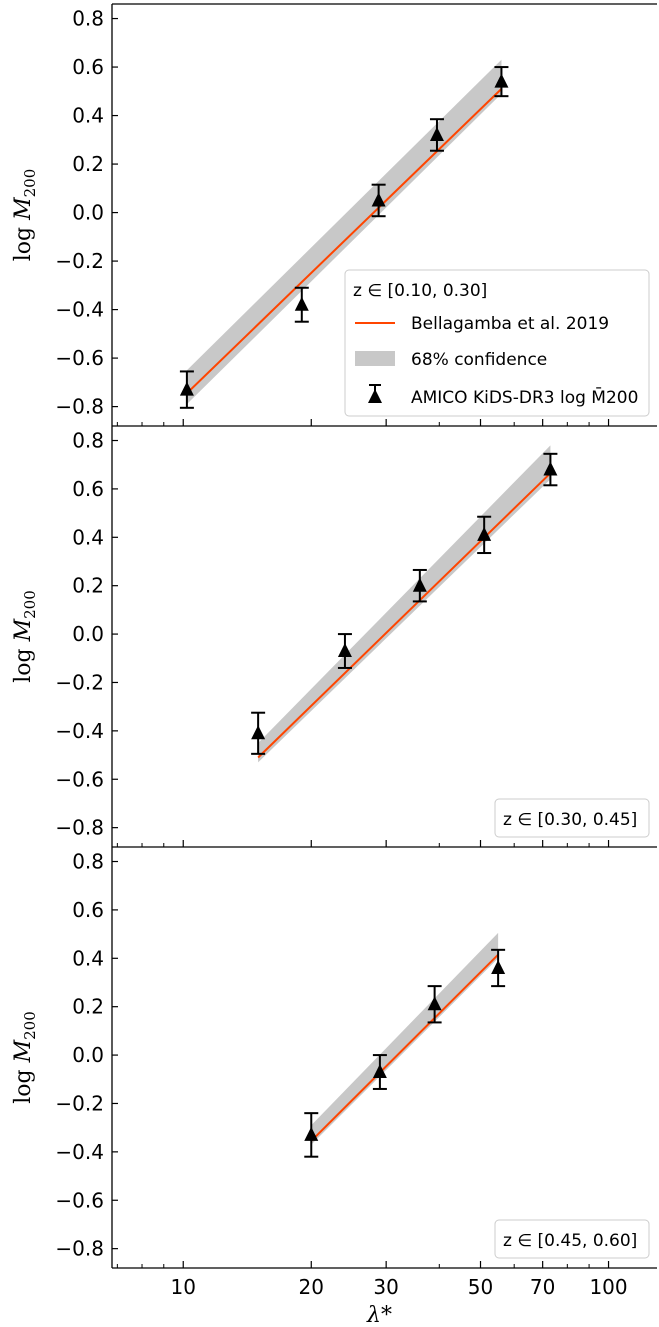 The image size is (659, 1327). What do you see at coordinates (524, 397) in the screenshot?
I see `legend-entry-amico: AMICO KiDS-DR3 log M̄200` at bounding box center [524, 397].